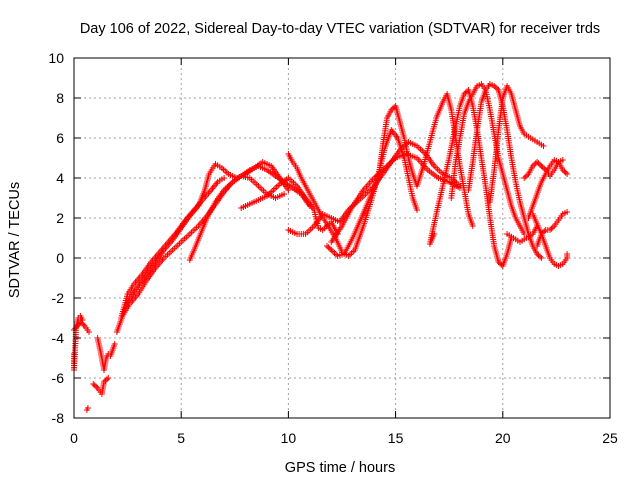 The image size is (640, 480). I want to click on y-tick-label: 10, so click(56, 58).